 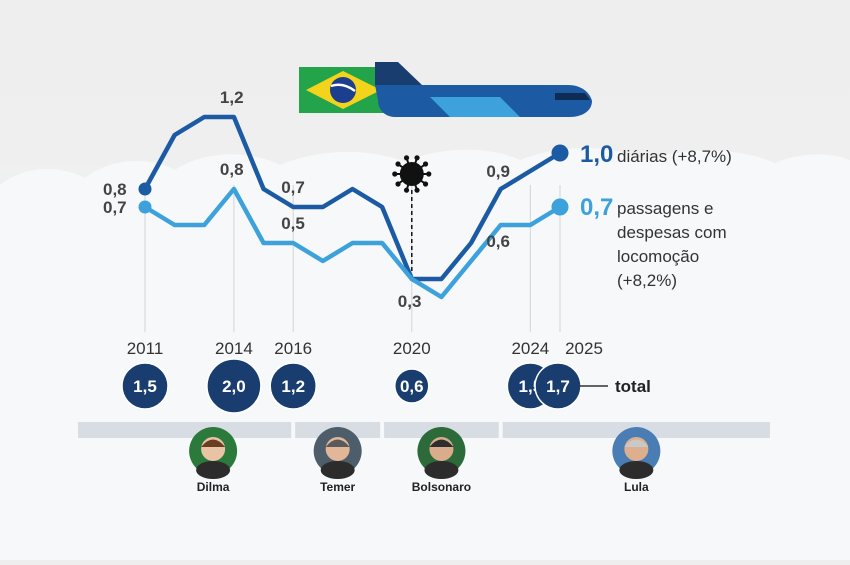 I want to click on president-name: Temer, so click(x=337, y=487).